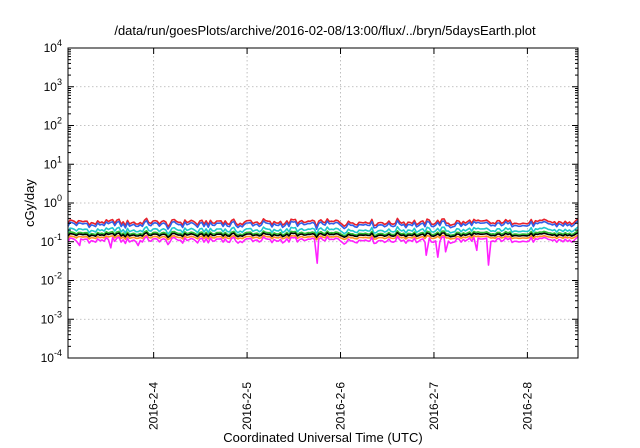 The height and width of the screenshot is (448, 640). I want to click on series-group, so click(323, 241).